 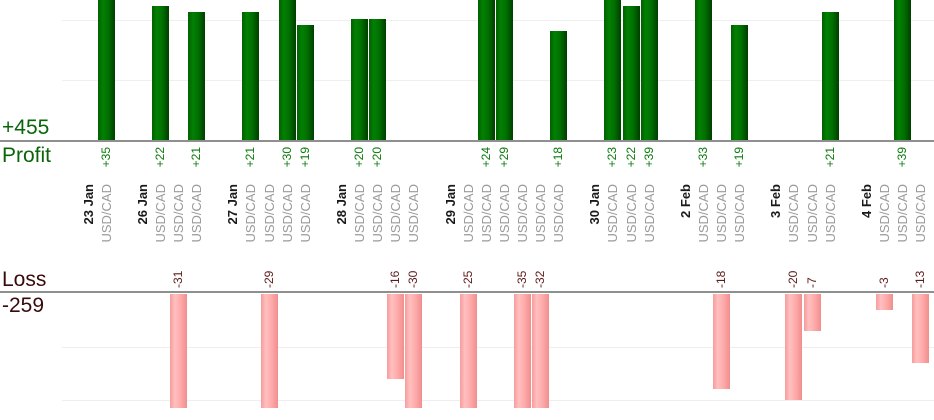 What do you see at coordinates (88, 204) in the screenshot?
I see `date-label: 23 Jan` at bounding box center [88, 204].